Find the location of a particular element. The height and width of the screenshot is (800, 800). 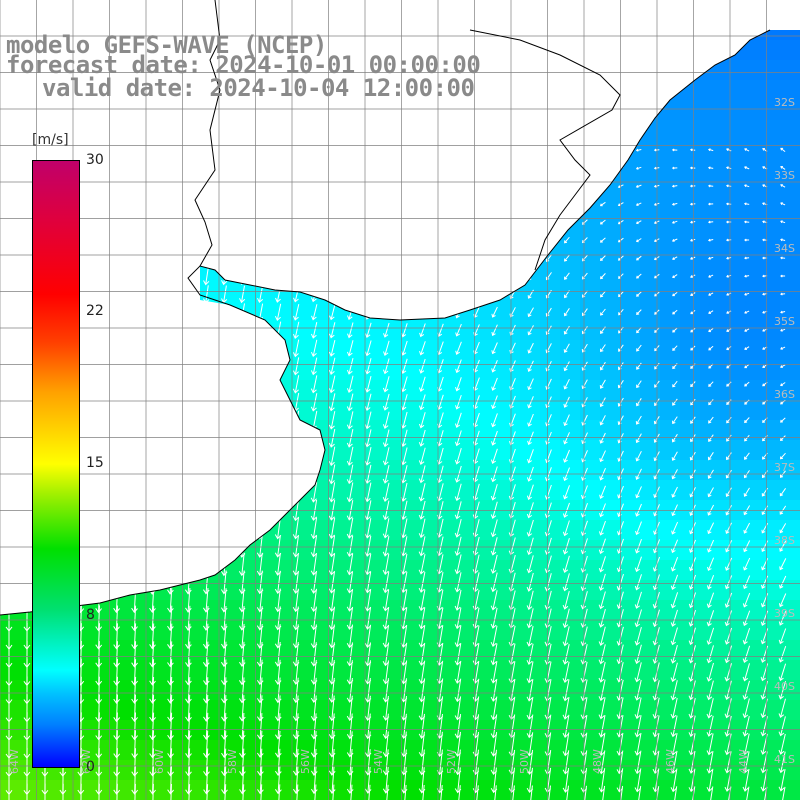

forecast-date: forecast date: 2024-10-01 00:00:00 is located at coordinates (243, 65).